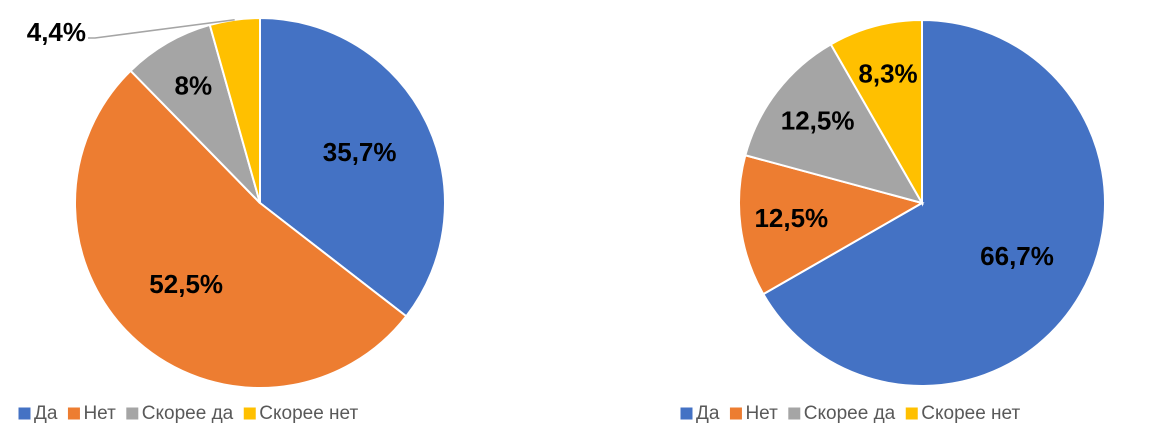 Image resolution: width=1158 pixels, height=430 pixels. Describe the element at coordinates (56, 32) in the screenshot. I see `data-label: 4,4%` at that location.